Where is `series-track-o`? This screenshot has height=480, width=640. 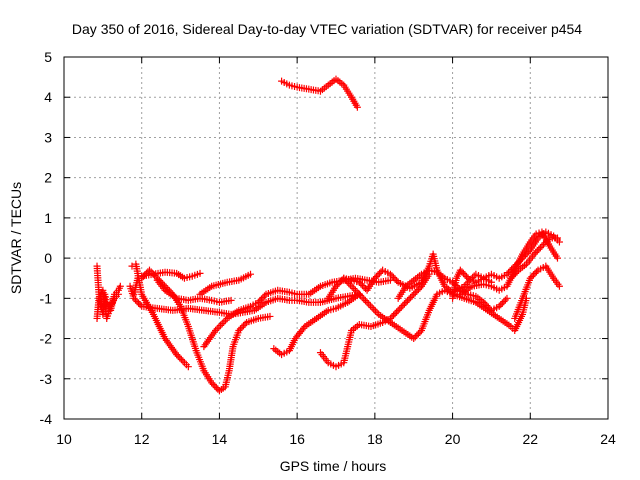 series-track-o is located at coordinates (452, 290).